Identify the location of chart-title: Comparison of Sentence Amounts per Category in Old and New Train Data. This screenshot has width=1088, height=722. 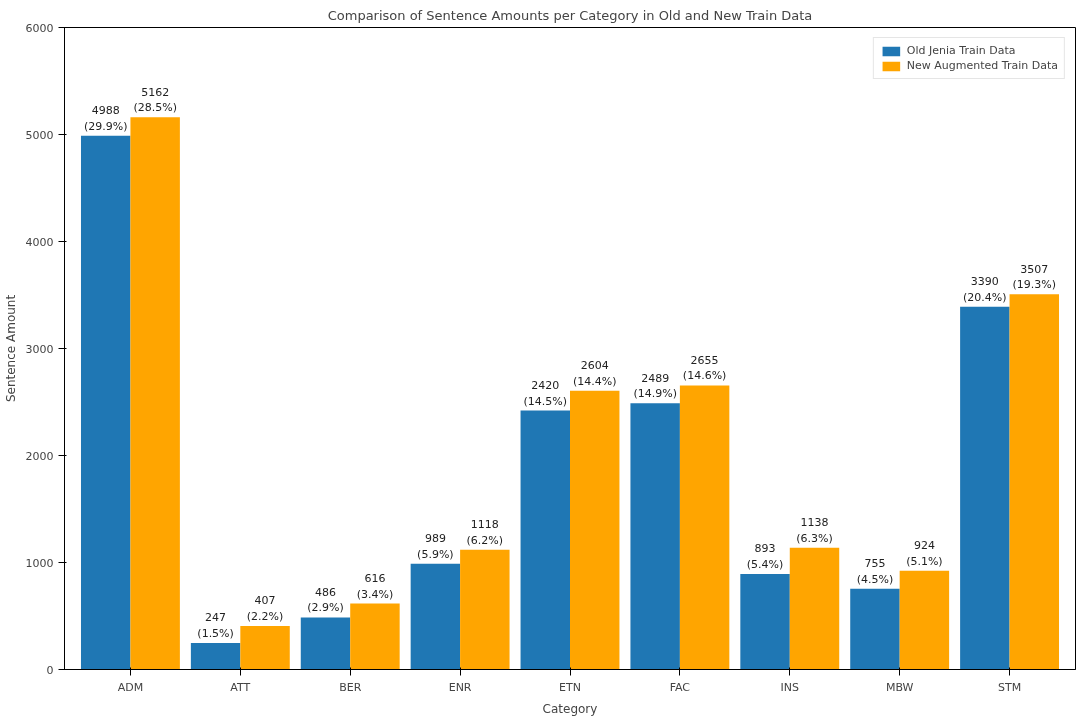
(570, 15).